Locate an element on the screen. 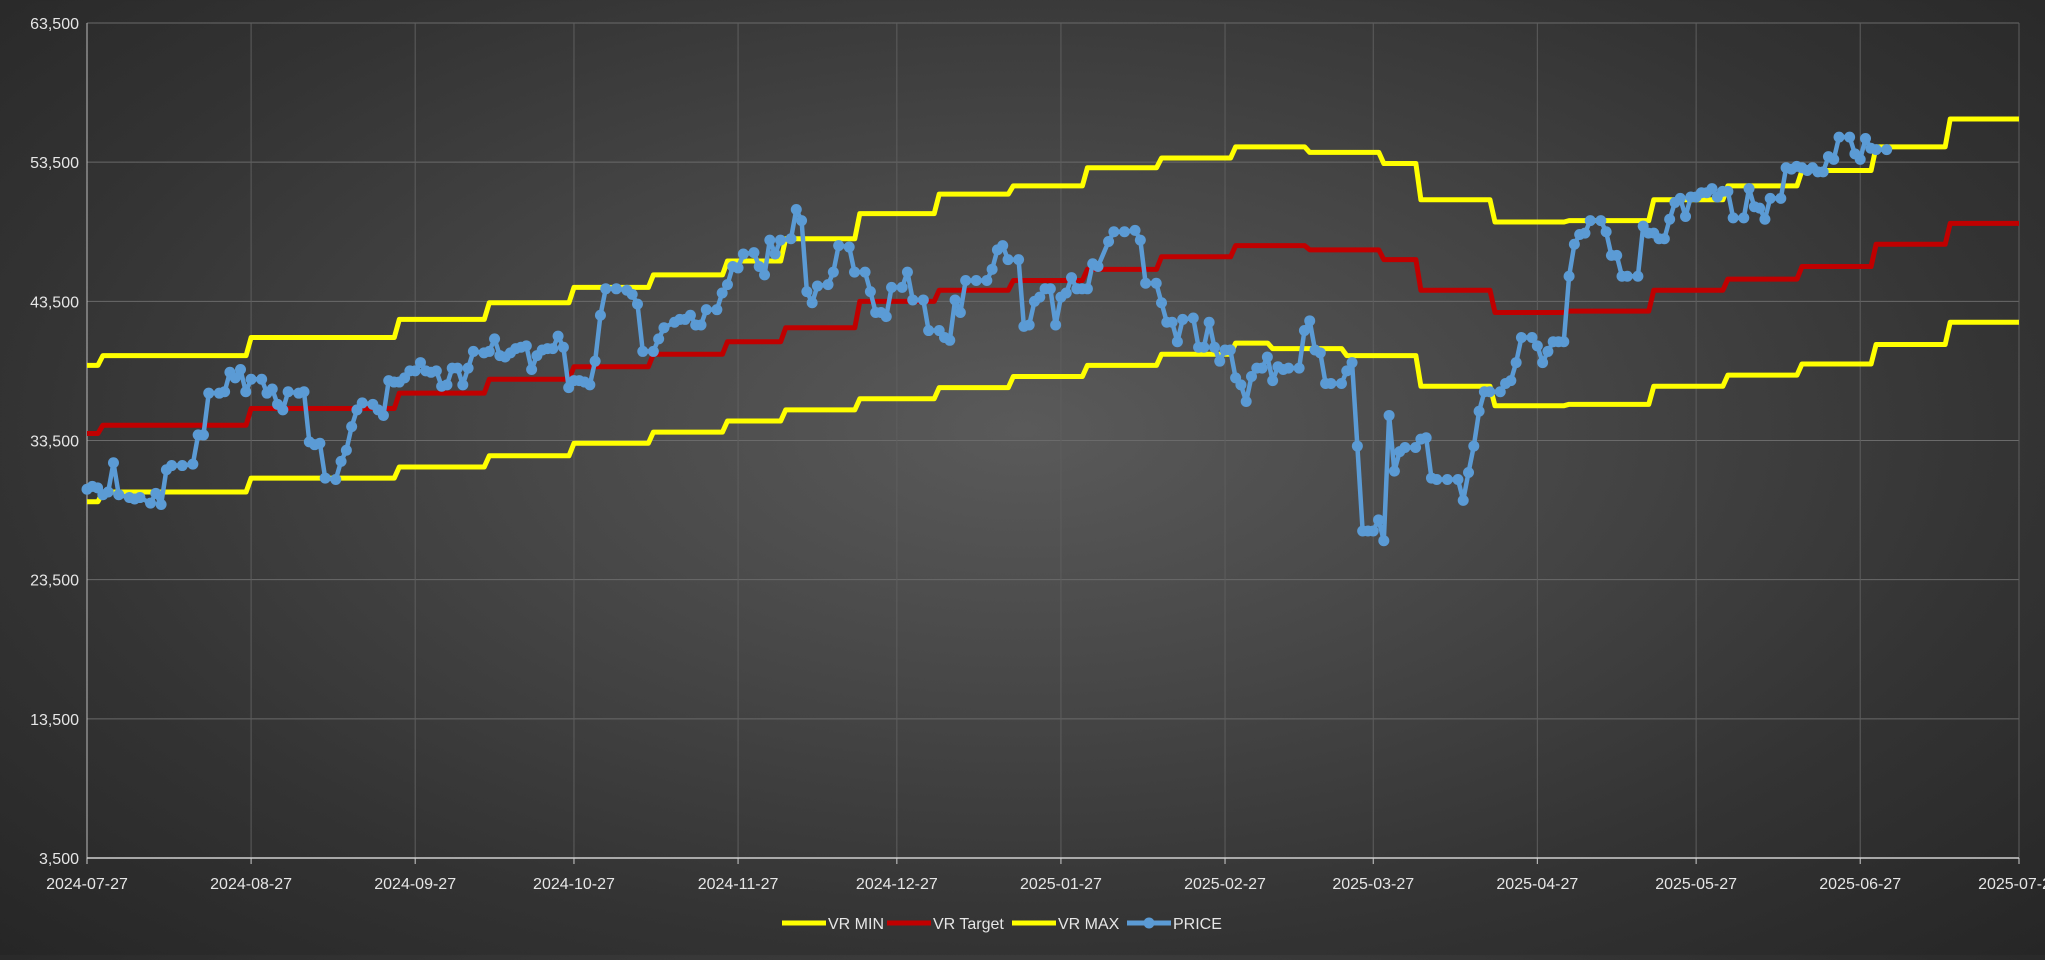  x-tick-label: 2024-07-27 is located at coordinates (87, 884).